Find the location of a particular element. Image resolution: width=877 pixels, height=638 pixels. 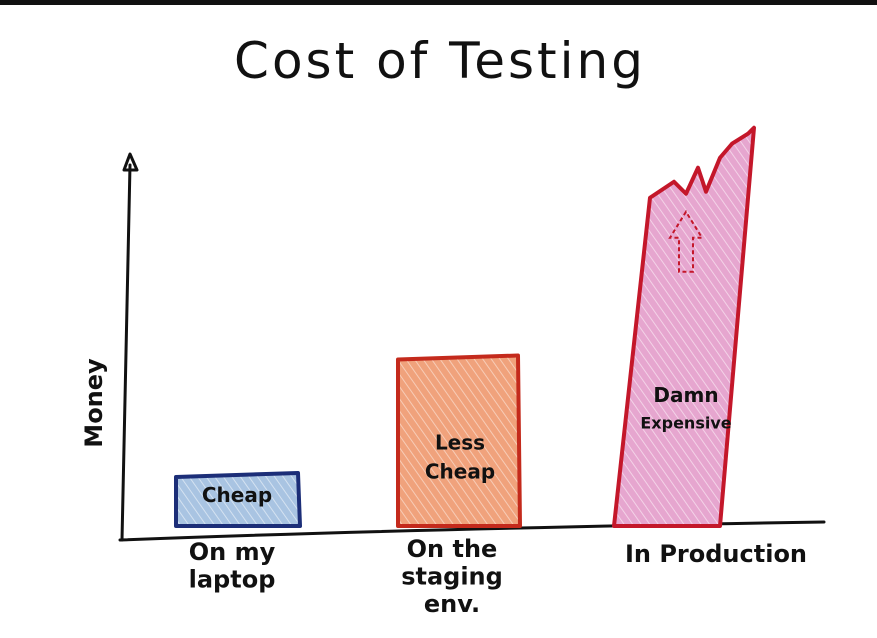

y-axis-label: Money is located at coordinates (94, 403).